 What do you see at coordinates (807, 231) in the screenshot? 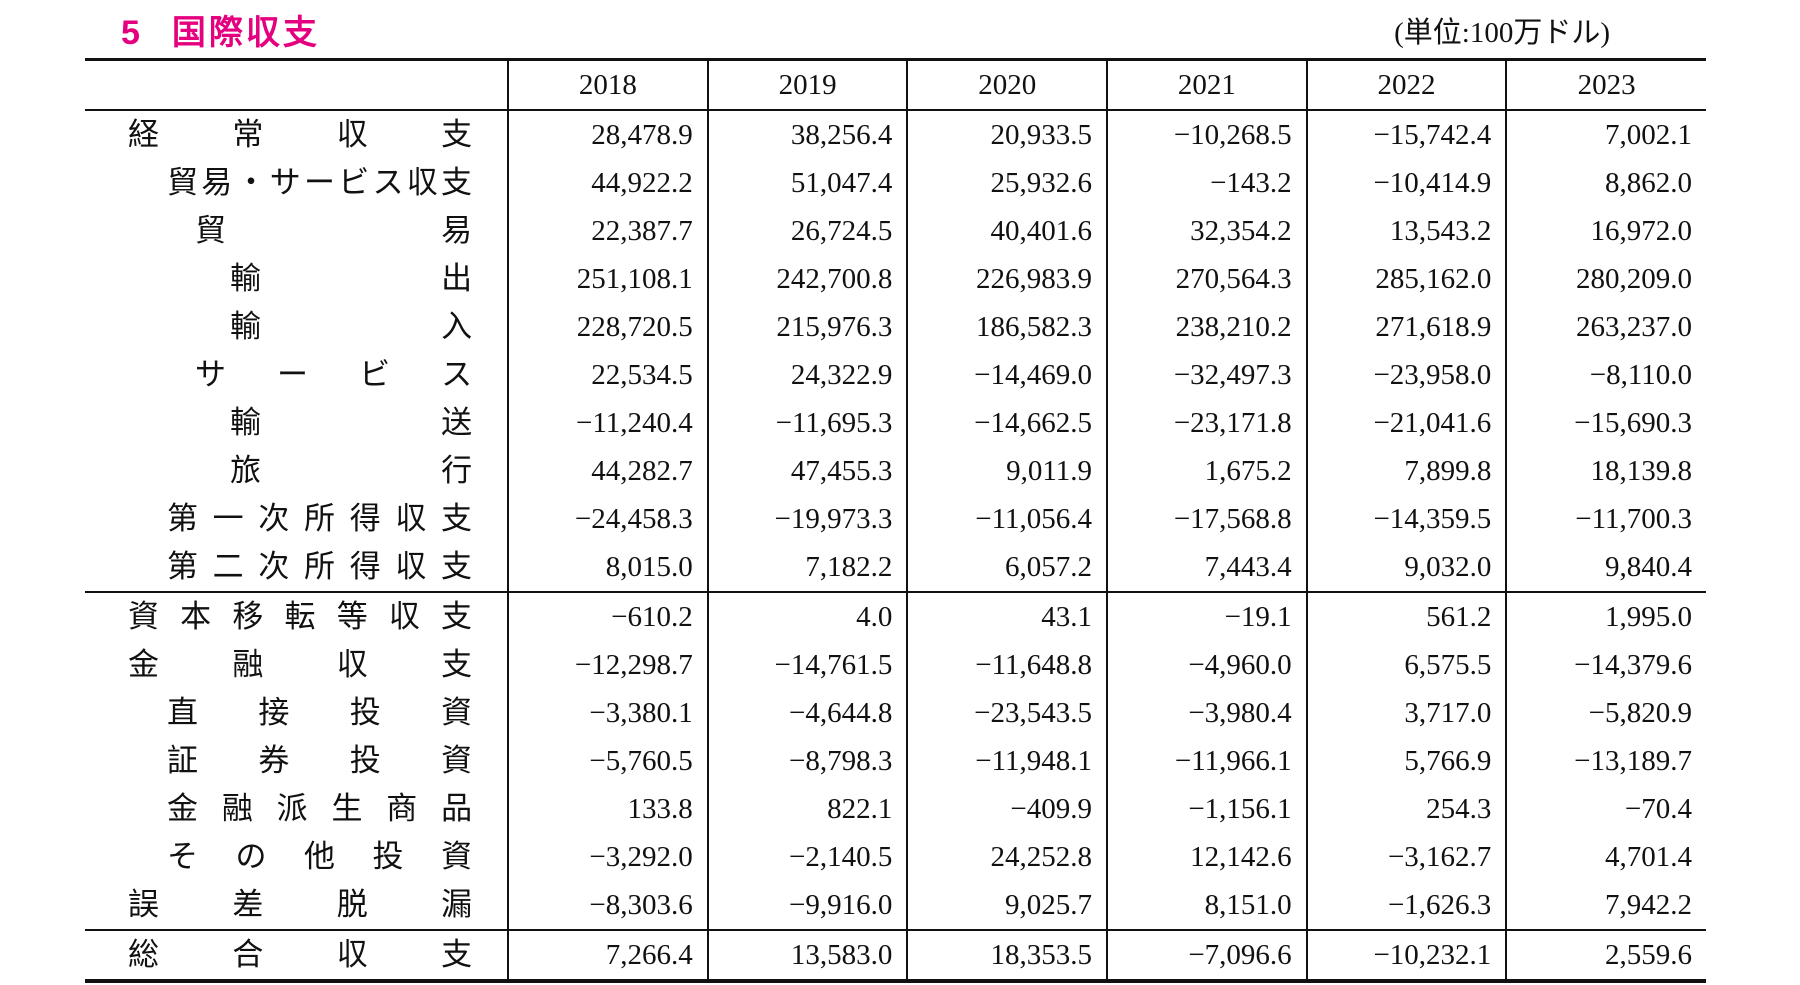
I see `value-cell: 26,724.5` at bounding box center [807, 231].